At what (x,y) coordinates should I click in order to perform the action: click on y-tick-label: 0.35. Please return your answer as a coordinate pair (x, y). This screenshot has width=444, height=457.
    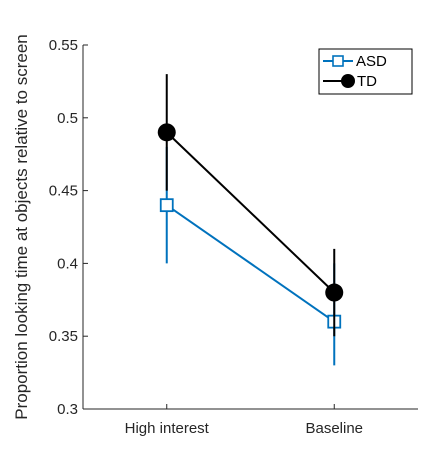
    Looking at the image, I should click on (63, 336).